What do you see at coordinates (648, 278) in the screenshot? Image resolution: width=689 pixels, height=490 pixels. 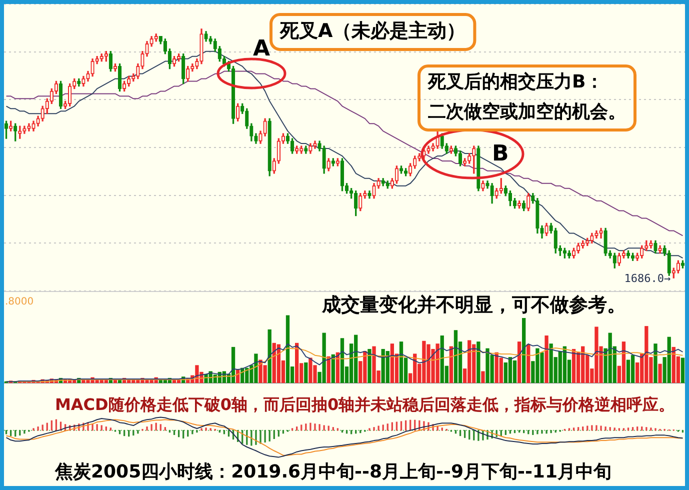 I see `annotation: 1686.0→` at bounding box center [648, 278].